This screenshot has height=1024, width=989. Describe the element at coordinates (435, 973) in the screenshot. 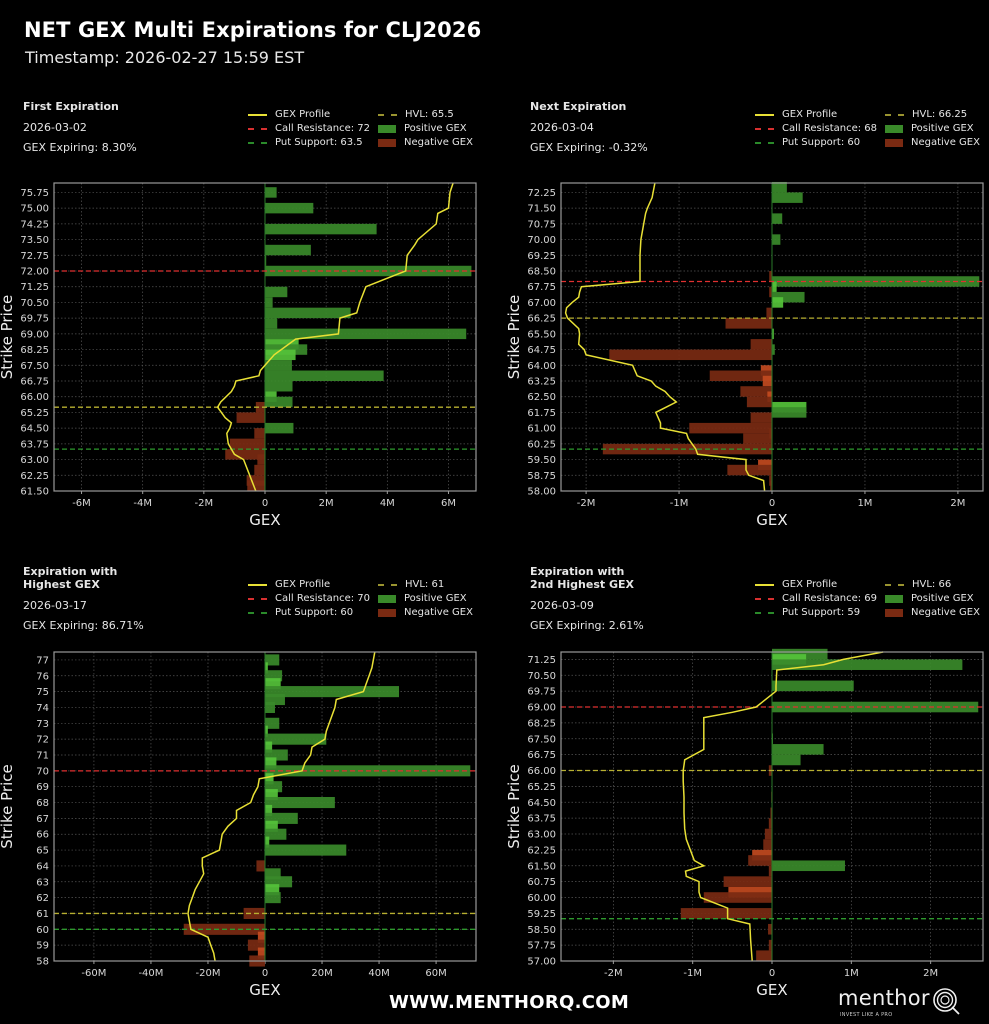

I see `x-tick-label: 60M` at that location.